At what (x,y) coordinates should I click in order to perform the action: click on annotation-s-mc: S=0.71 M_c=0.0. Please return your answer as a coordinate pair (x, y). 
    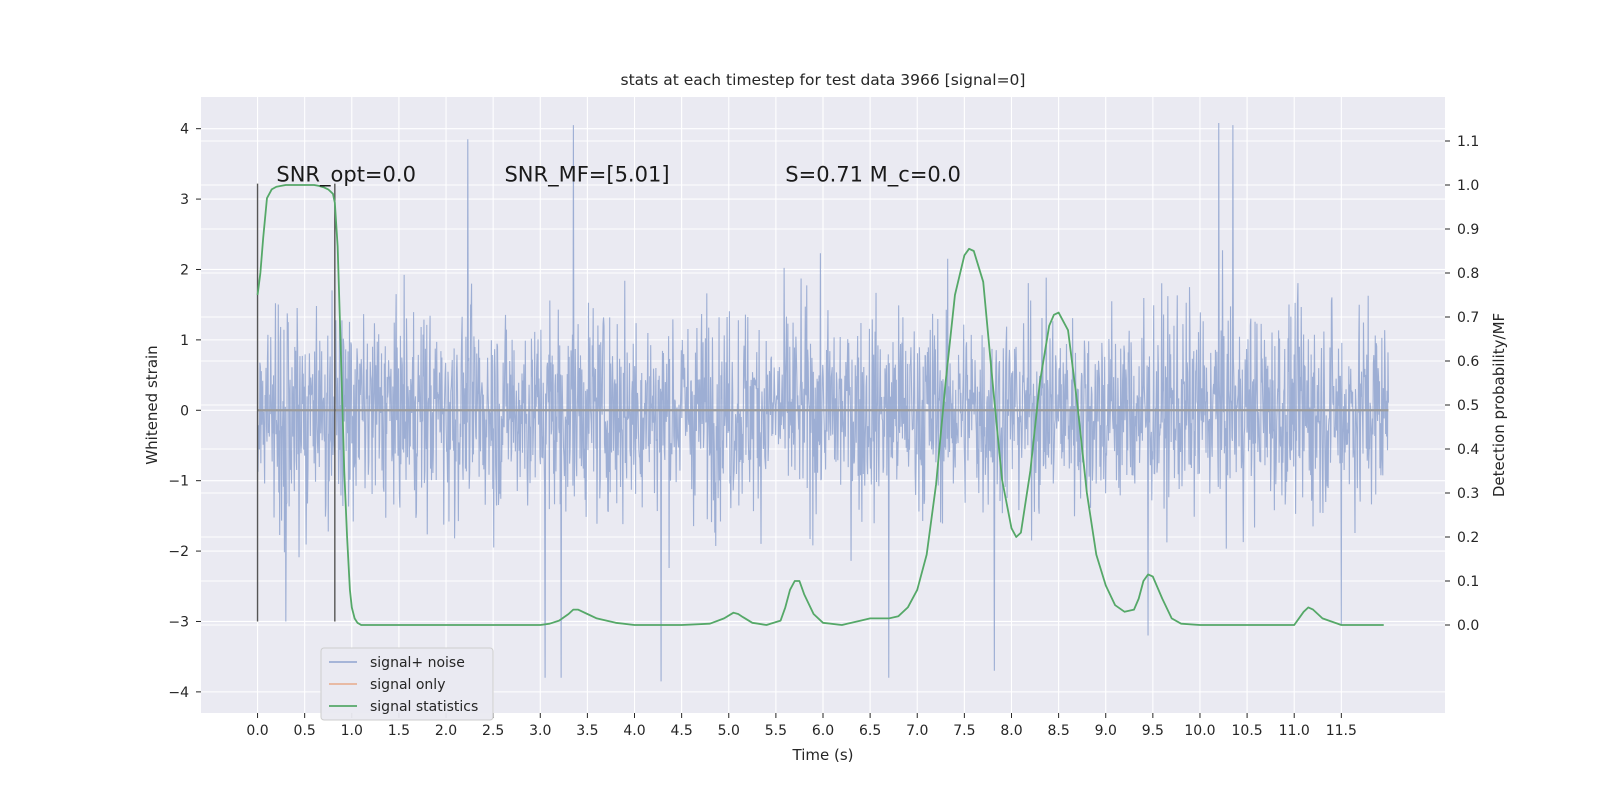
    Looking at the image, I should click on (873, 174).